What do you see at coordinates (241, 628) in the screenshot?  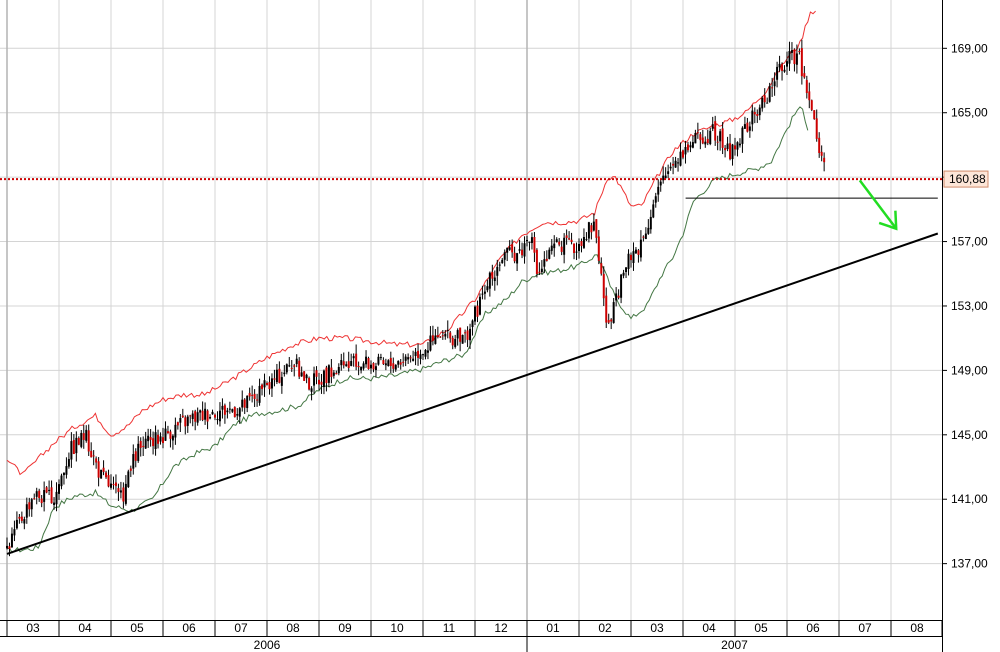 I see `x-month-label: 07` at bounding box center [241, 628].